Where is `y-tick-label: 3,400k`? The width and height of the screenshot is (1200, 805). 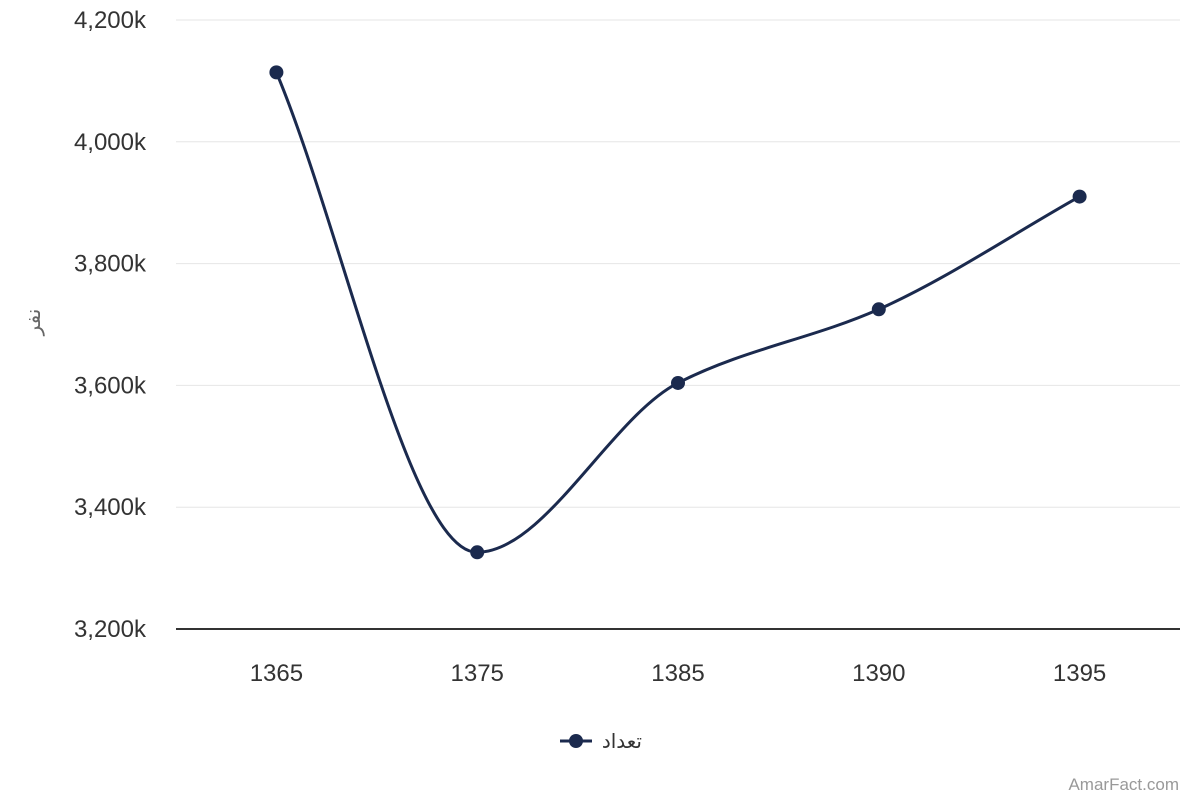
y-tick-label: 3,400k is located at coordinates (110, 507).